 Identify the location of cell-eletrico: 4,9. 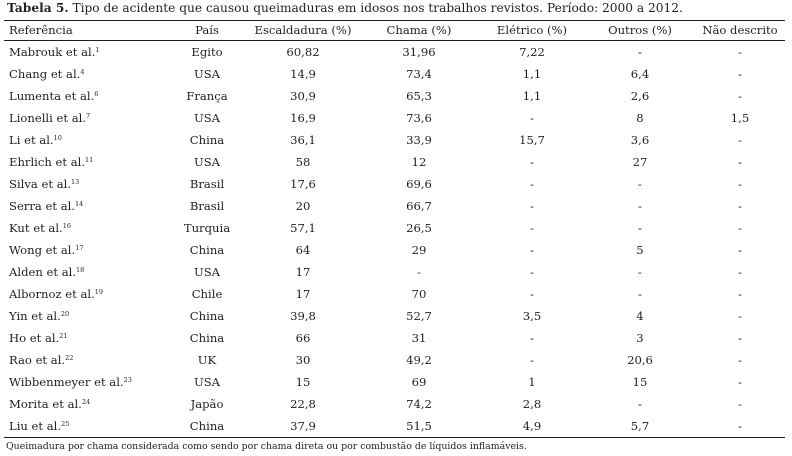
(532, 426).